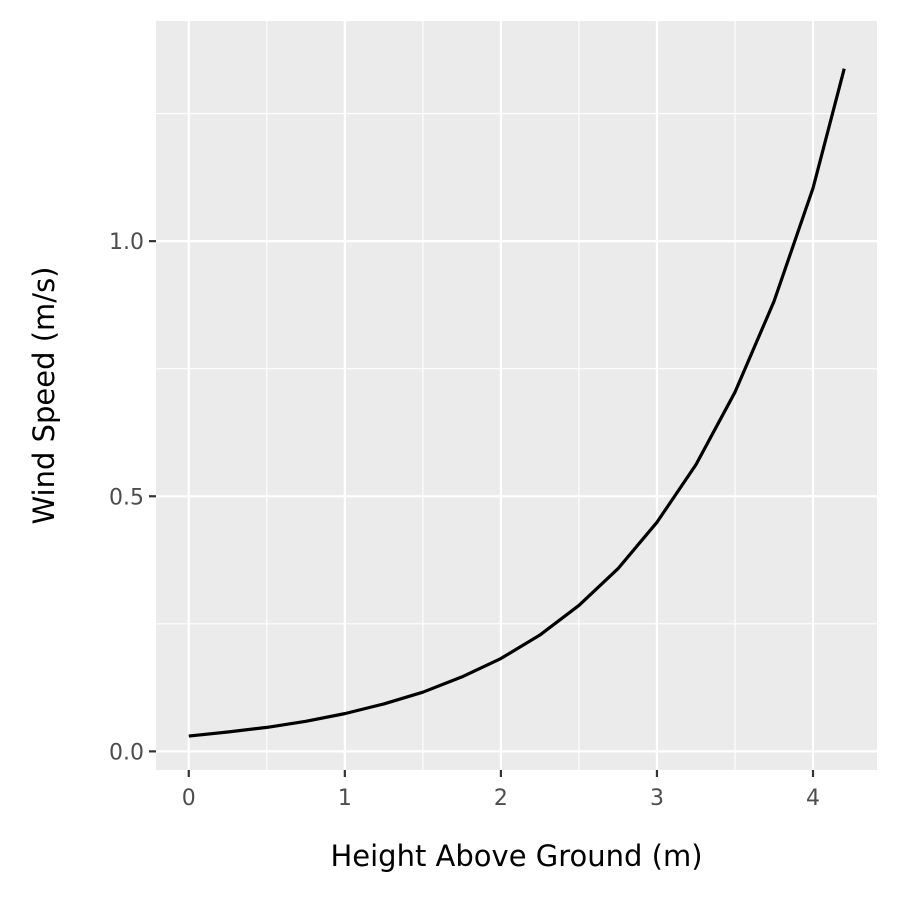 Image resolution: width=900 pixels, height=900 pixels. I want to click on y-tick-label: 1.0, so click(126, 242).